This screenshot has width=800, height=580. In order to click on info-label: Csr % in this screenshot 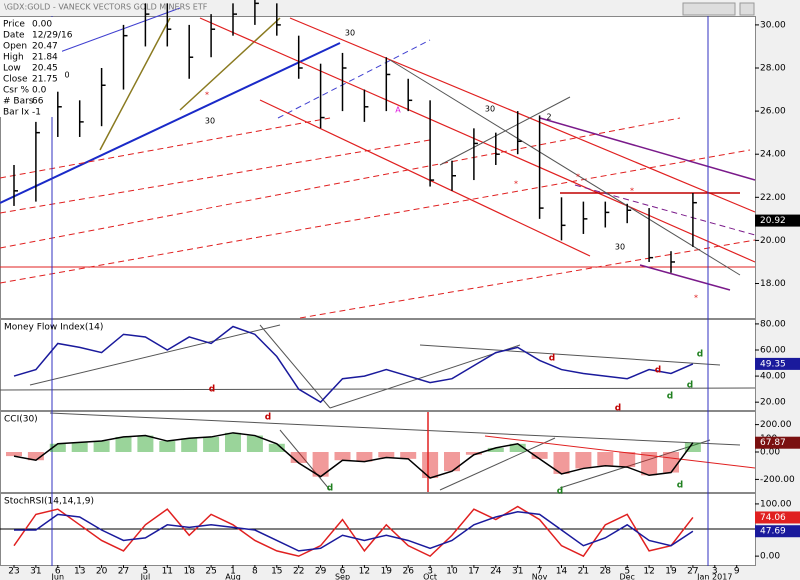, I will do `click(16, 91)`.